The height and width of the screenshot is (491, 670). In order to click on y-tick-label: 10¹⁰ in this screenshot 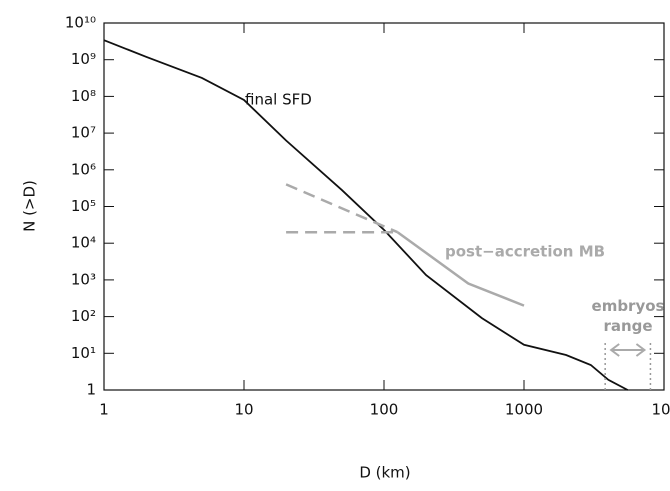, I will do `click(80, 23)`.